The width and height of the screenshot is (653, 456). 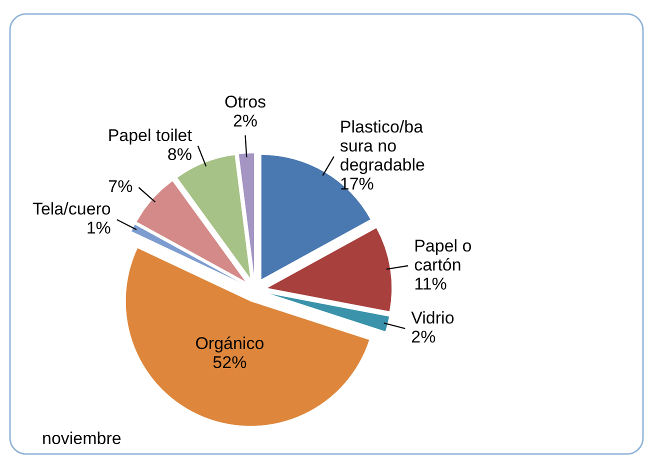 What do you see at coordinates (179, 154) in the screenshot?
I see `data-label: 8%` at bounding box center [179, 154].